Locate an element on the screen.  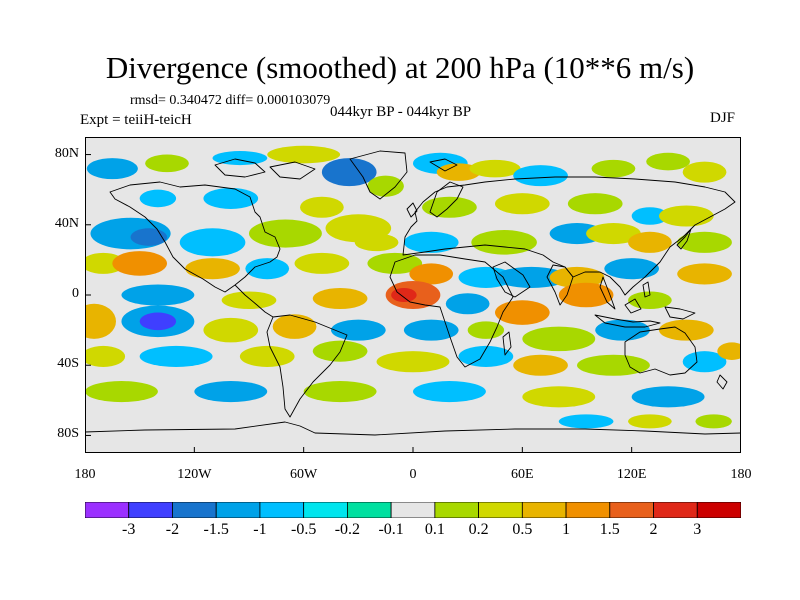
colorbar-label: 2 is located at coordinates (653, 529).